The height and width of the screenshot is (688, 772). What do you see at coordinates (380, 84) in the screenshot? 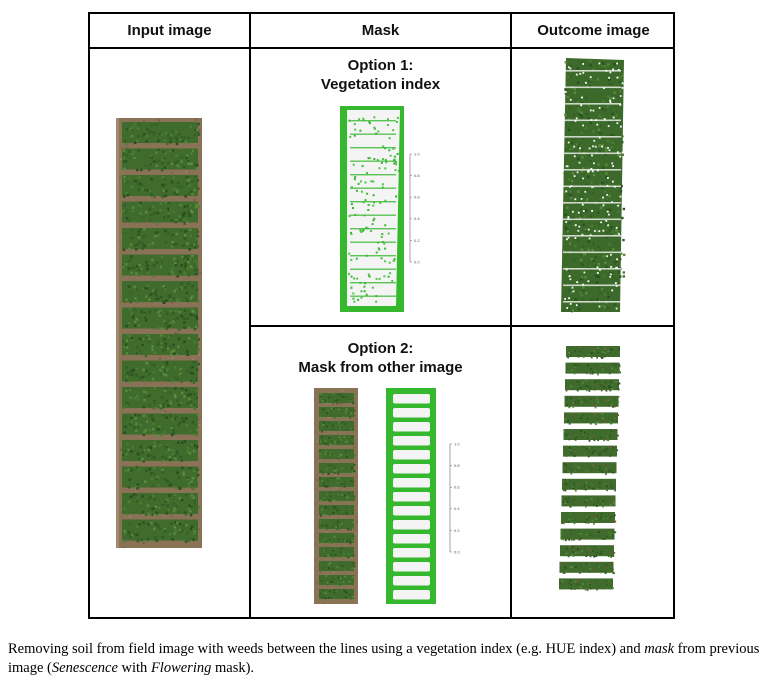
I see `option-1-description: Vegetation index` at bounding box center [380, 84].